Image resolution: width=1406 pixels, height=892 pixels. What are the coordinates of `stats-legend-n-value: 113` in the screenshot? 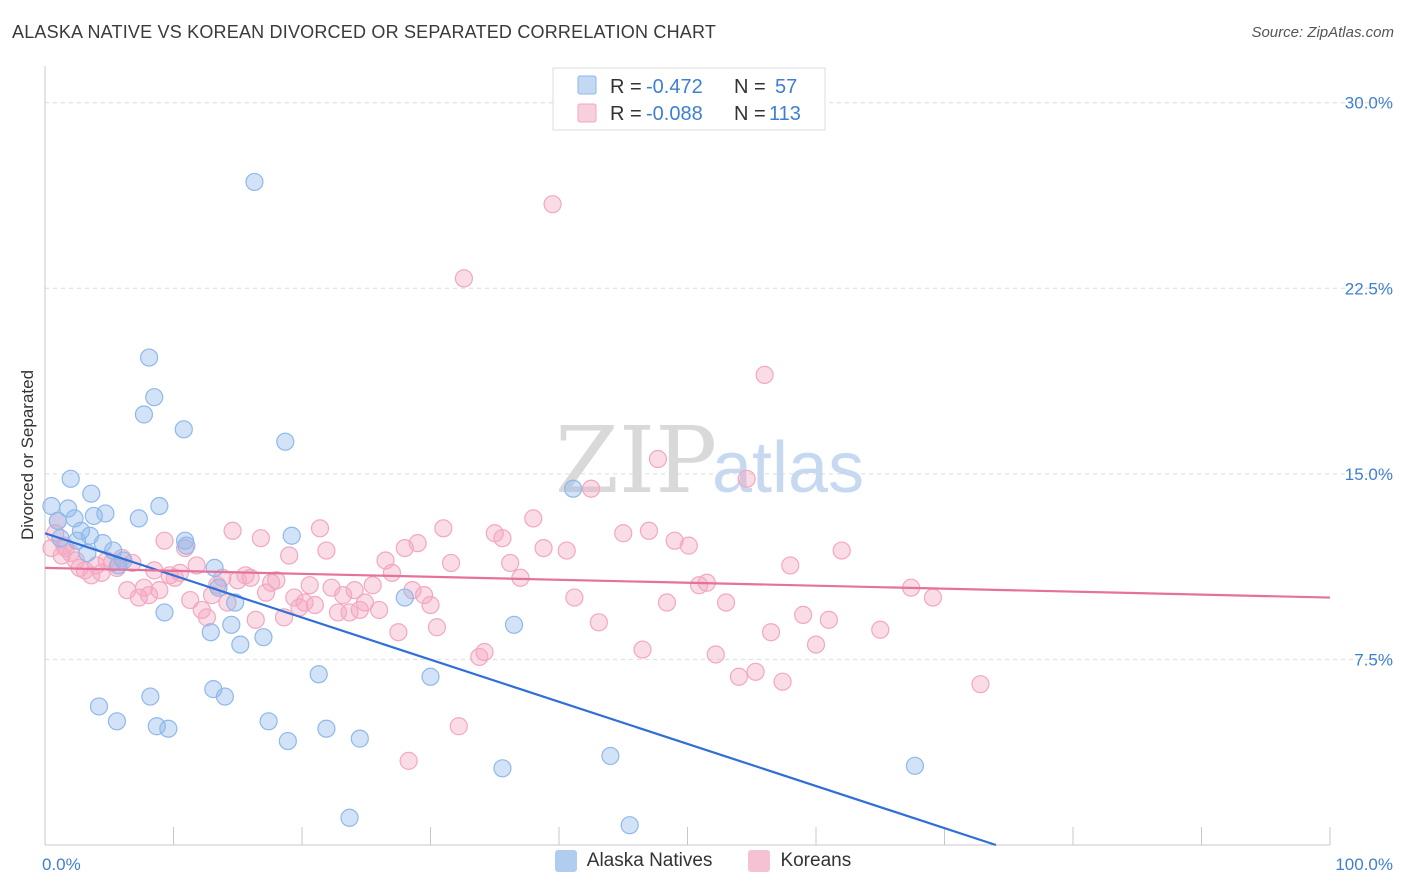 It's located at (785, 114).